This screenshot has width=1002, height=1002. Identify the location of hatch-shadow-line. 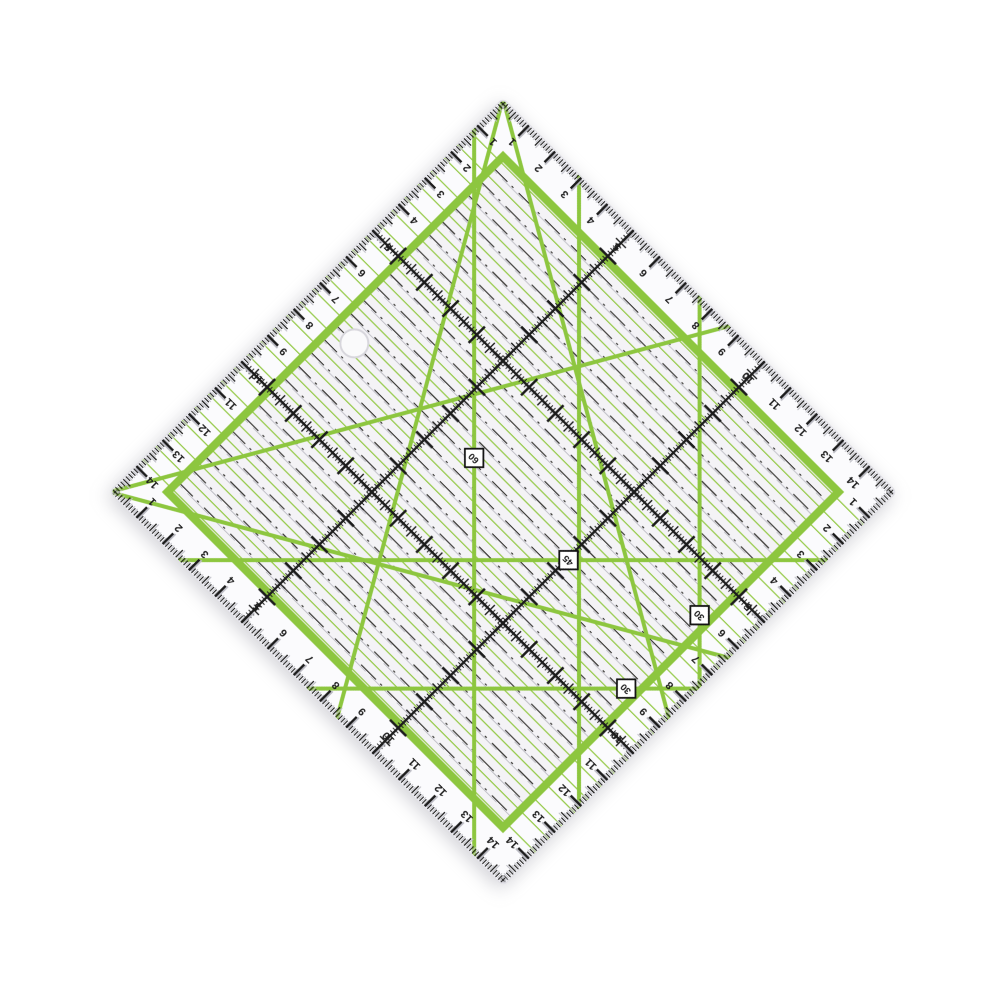
(556, 442).